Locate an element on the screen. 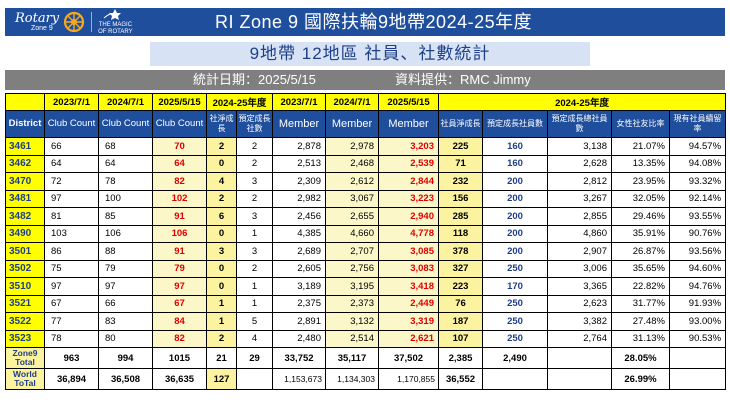  table-cell: 2,456 is located at coordinates (299, 216).